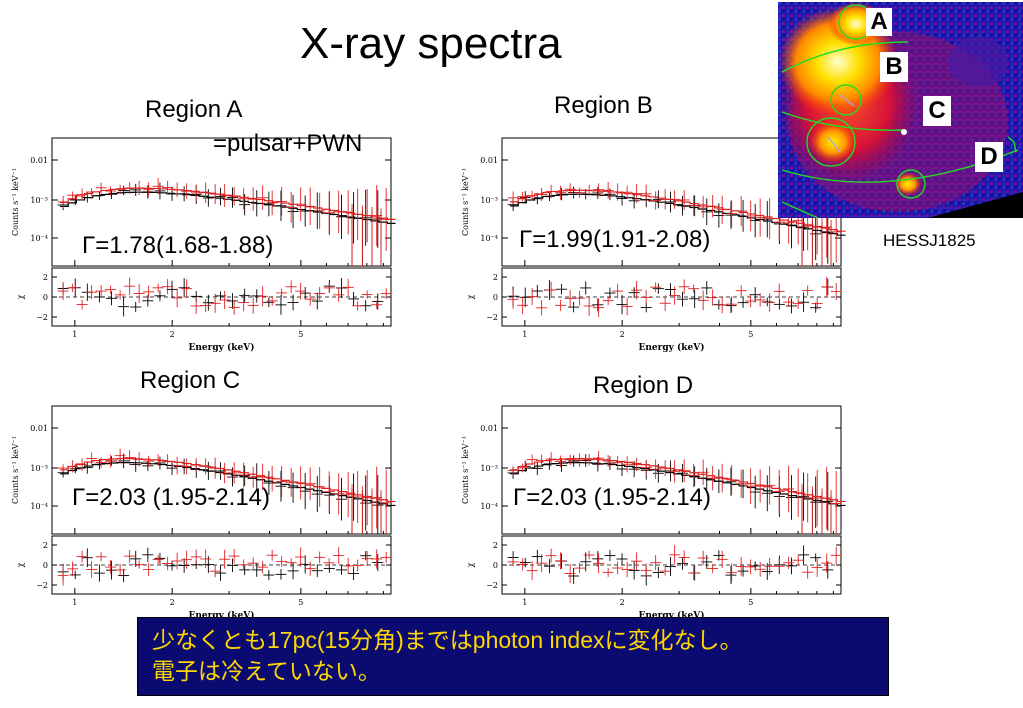 The height and width of the screenshot is (708, 1023). I want to click on region-a-sublabel: =pulsar+PWN, so click(288, 143).